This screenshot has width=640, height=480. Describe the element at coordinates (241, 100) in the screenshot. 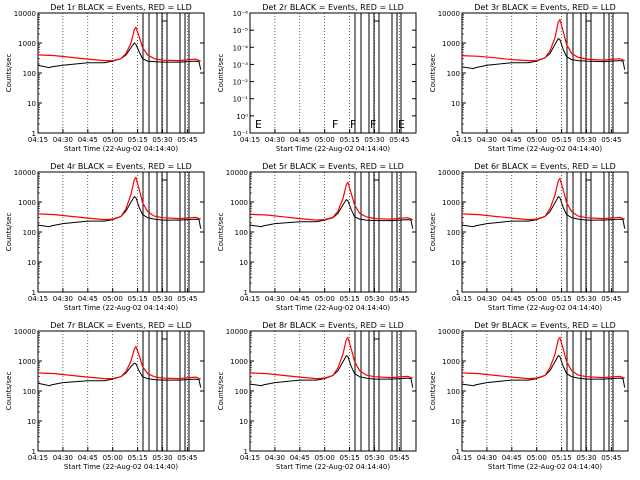

I see `y-tick-label: 10⁻¹` at that location.